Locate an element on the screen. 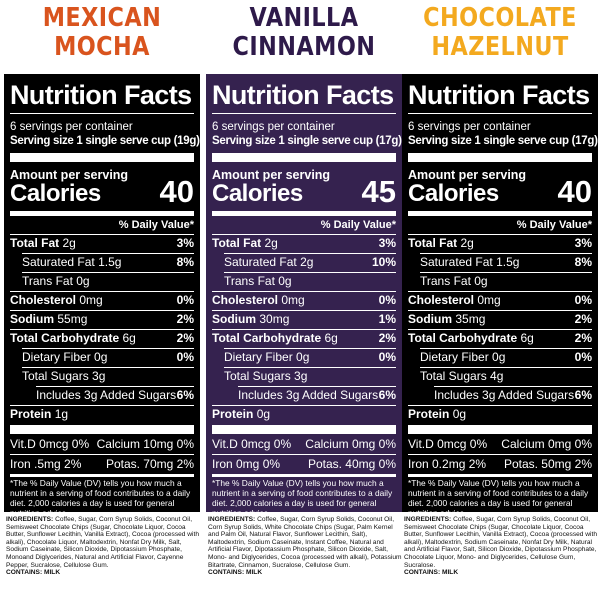  trans-fat-row: Trans Fat 0g is located at coordinates (304, 281).